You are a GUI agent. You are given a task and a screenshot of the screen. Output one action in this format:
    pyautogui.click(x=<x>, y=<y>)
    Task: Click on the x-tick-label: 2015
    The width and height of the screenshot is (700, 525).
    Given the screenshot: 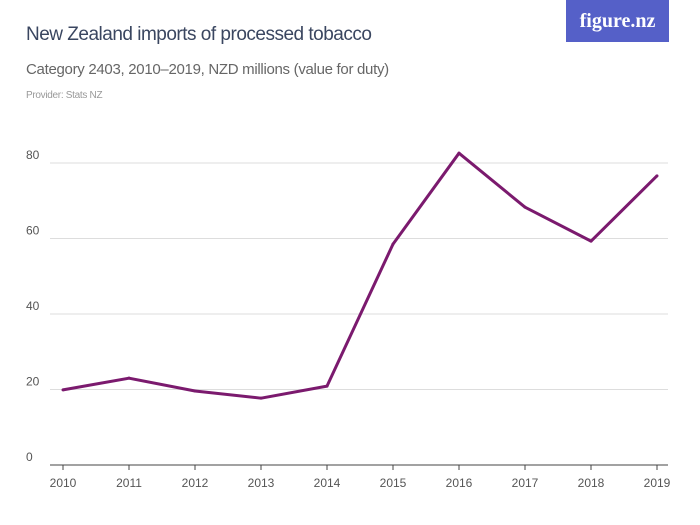 What is the action you would take?
    pyautogui.click(x=393, y=483)
    